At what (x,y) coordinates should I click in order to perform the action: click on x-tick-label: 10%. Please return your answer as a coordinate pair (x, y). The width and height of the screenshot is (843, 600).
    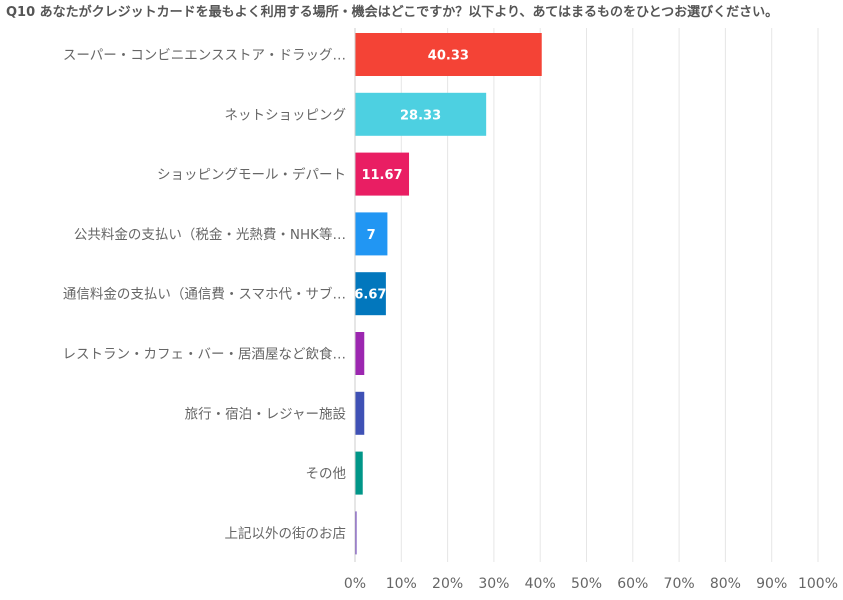
    Looking at the image, I should click on (401, 584).